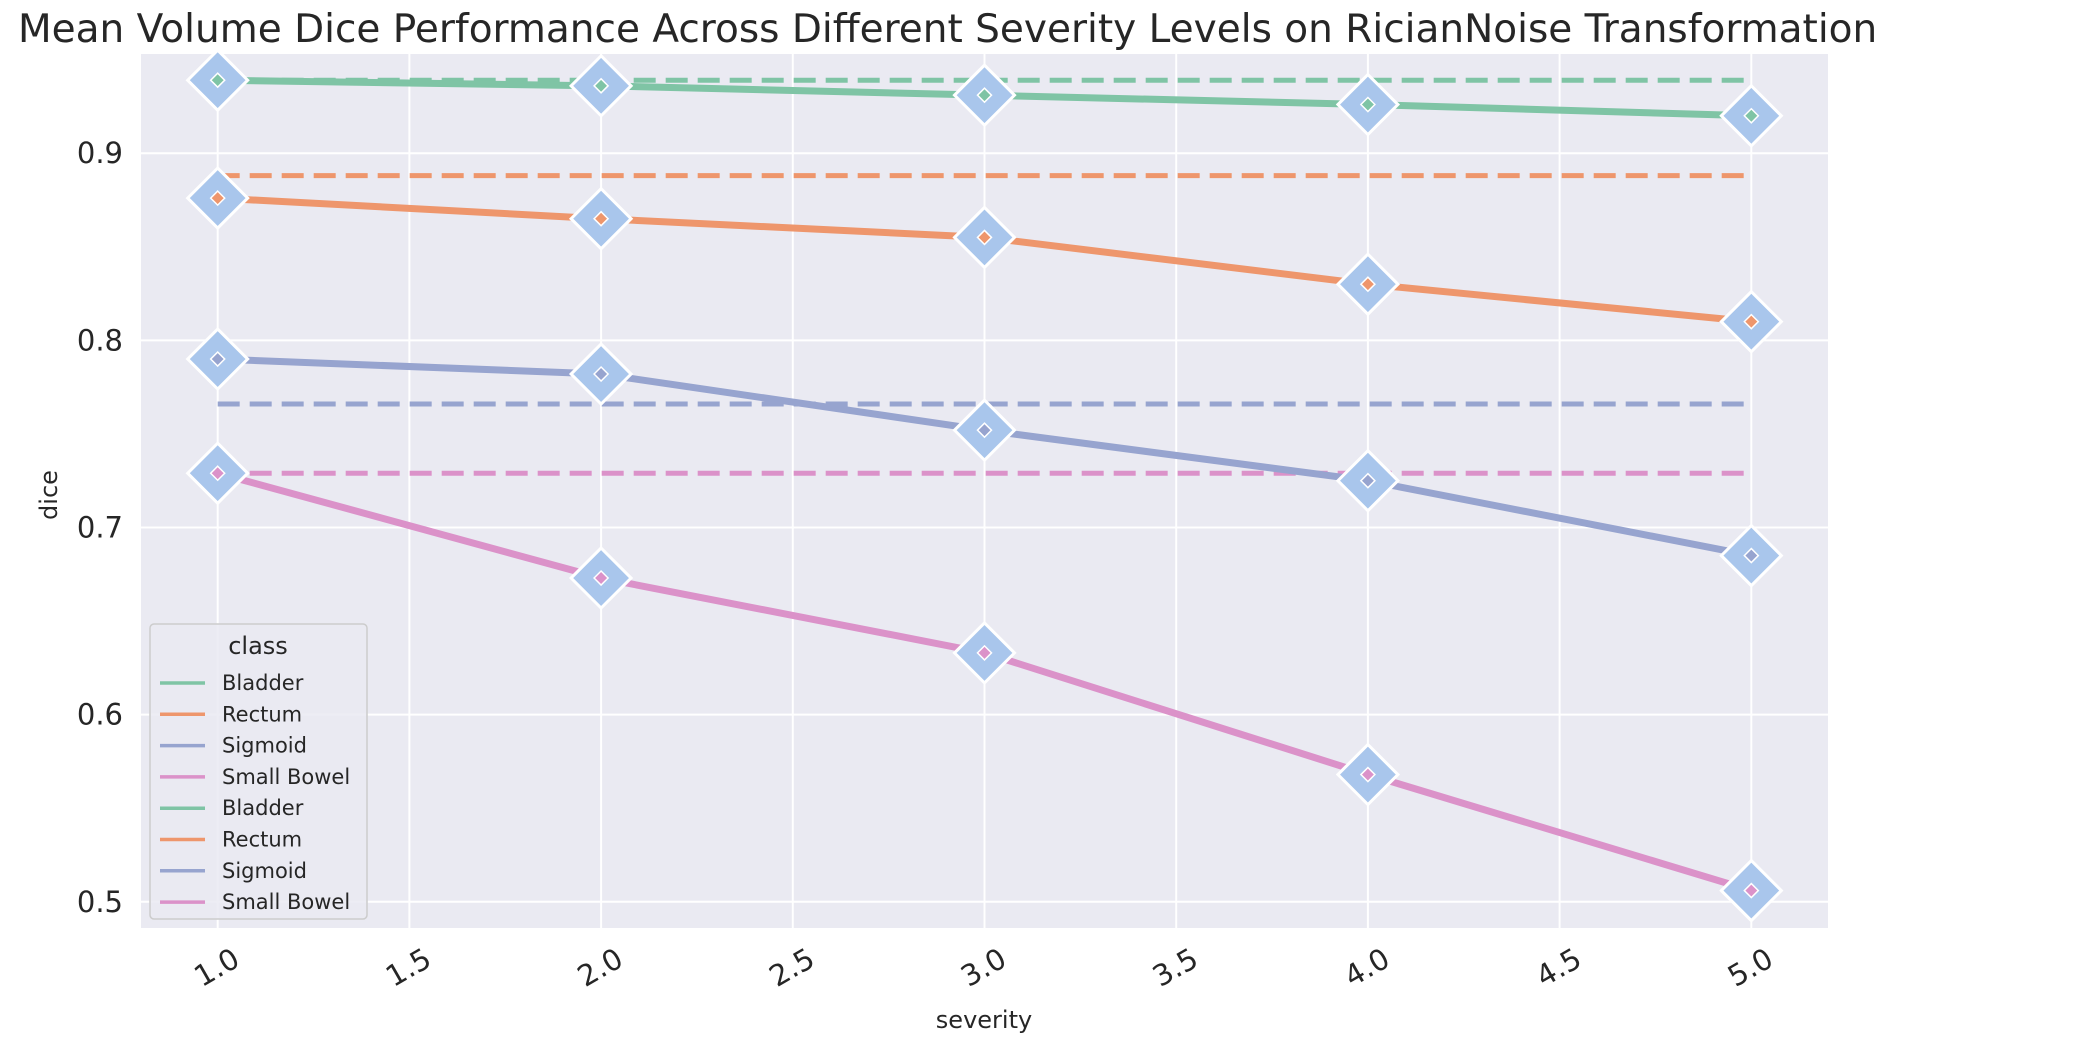 The image size is (2098, 1058). Describe the element at coordinates (1750, 967) in the screenshot. I see `x-tick-label: 5.0` at that location.